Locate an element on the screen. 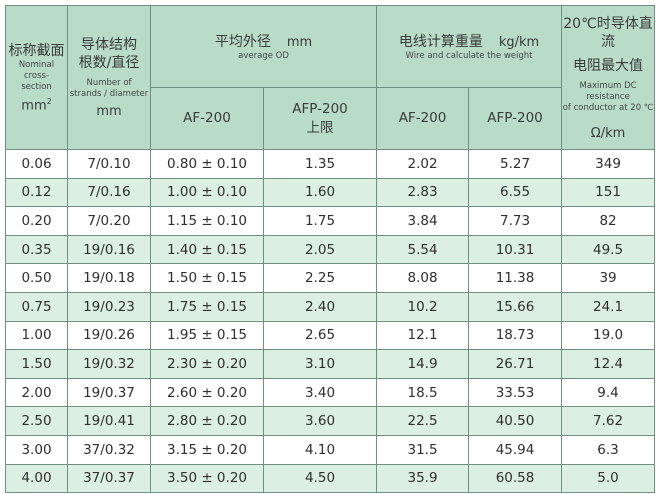 The width and height of the screenshot is (659, 495). cell-section: 0.35 is located at coordinates (36, 249).